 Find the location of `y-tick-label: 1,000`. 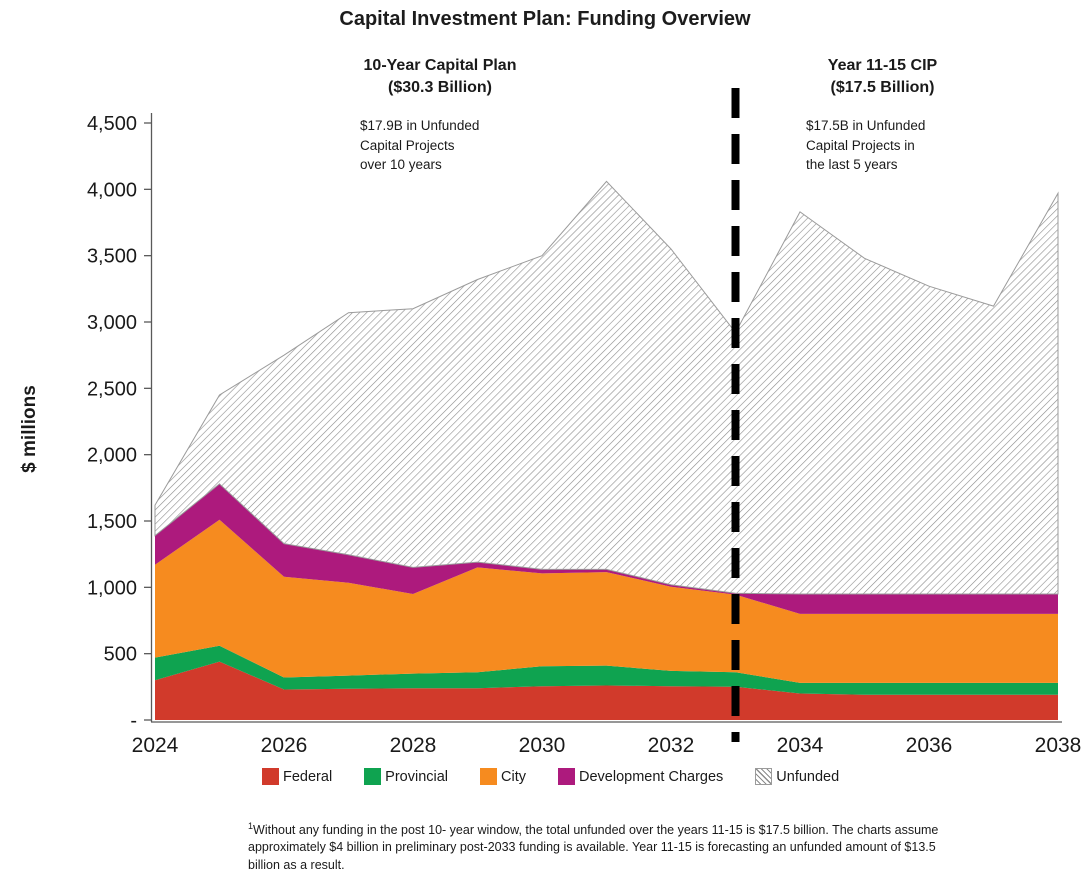

y-tick-label: 1,000 is located at coordinates (112, 588).